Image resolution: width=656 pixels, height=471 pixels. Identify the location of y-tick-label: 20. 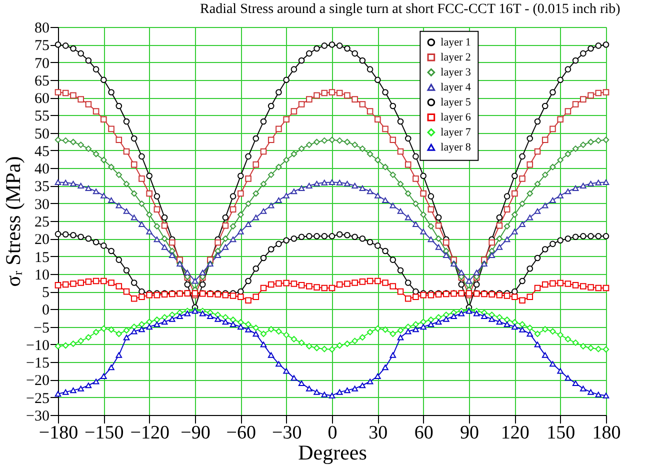
(42, 240).